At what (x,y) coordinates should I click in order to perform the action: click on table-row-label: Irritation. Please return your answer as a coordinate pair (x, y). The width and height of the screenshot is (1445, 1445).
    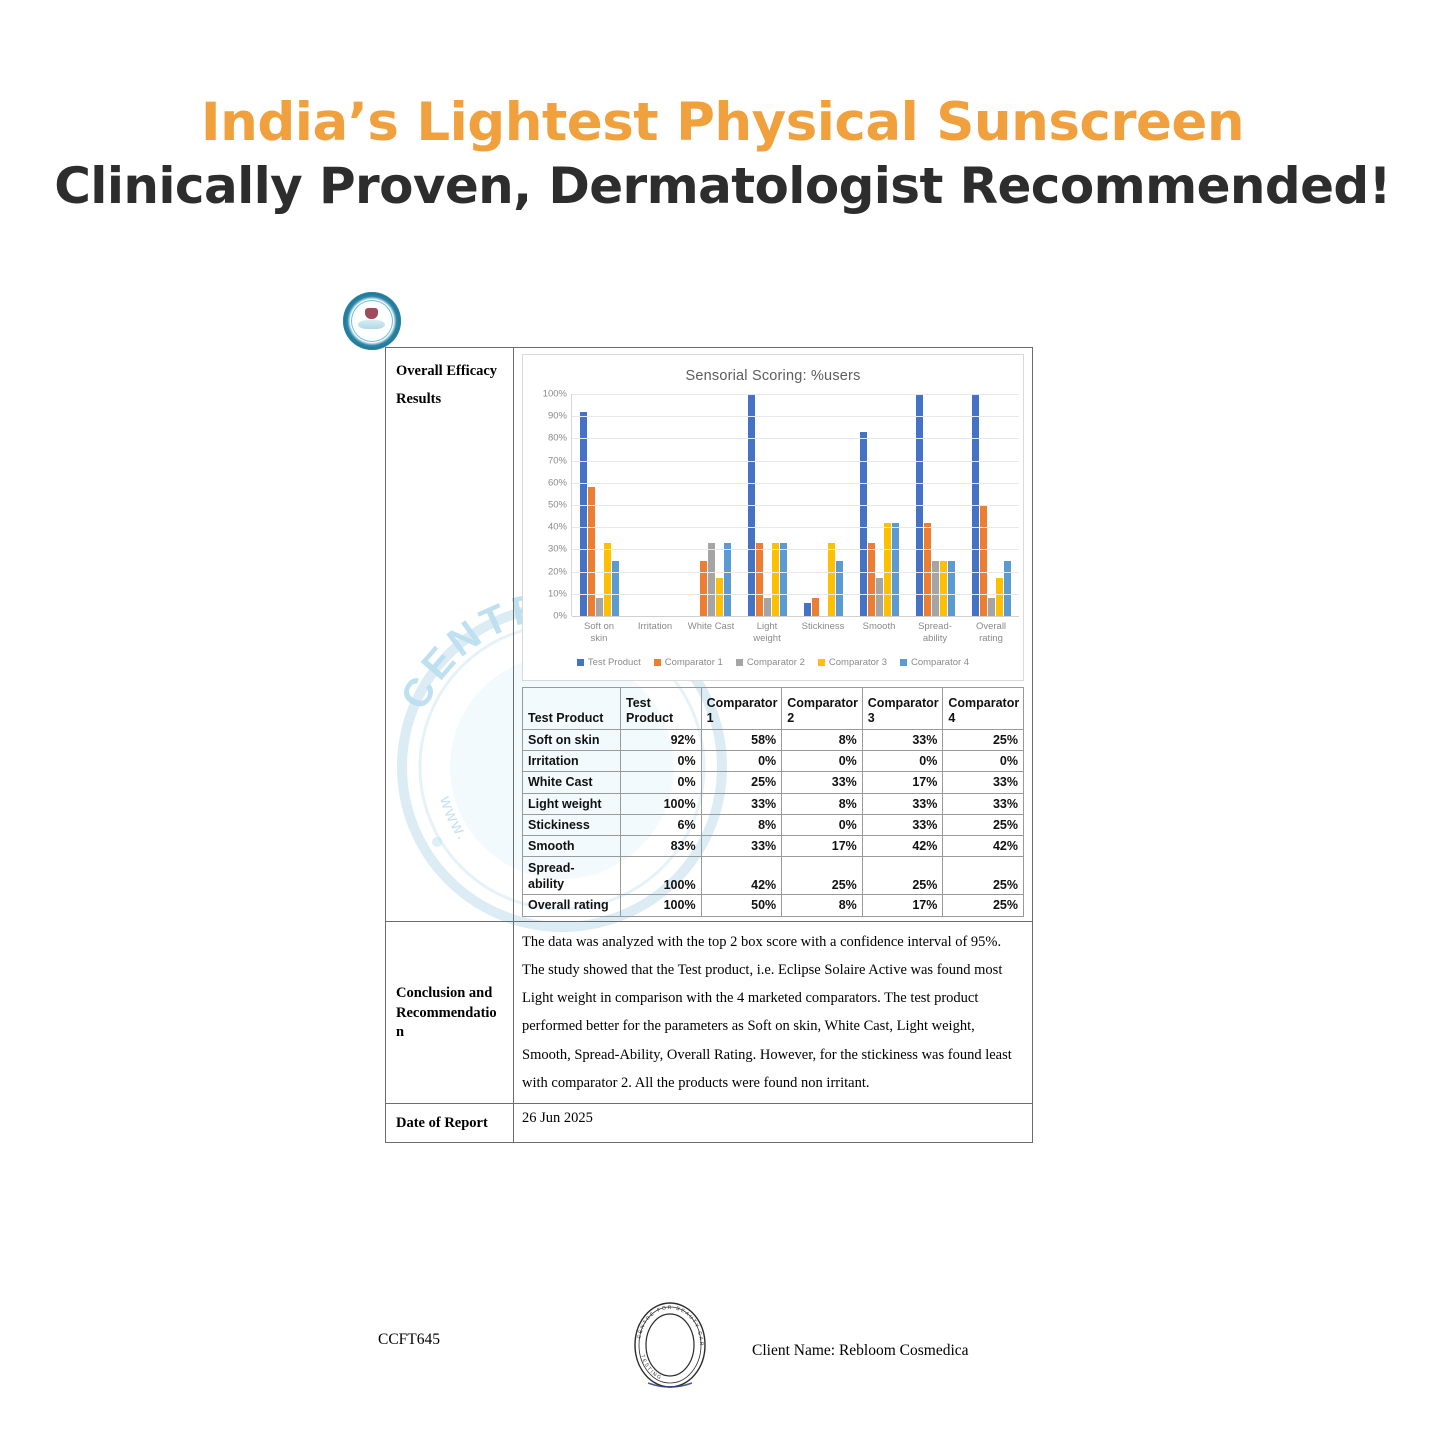
    Looking at the image, I should click on (571, 761).